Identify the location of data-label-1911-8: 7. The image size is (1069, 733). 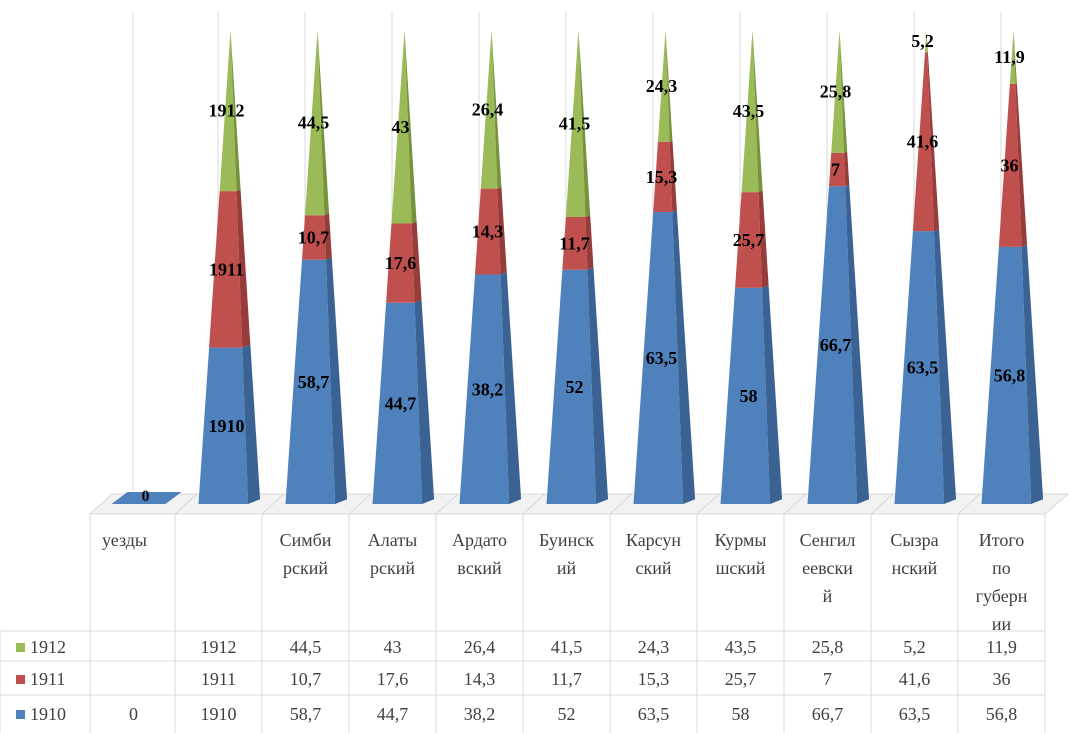
(835, 170).